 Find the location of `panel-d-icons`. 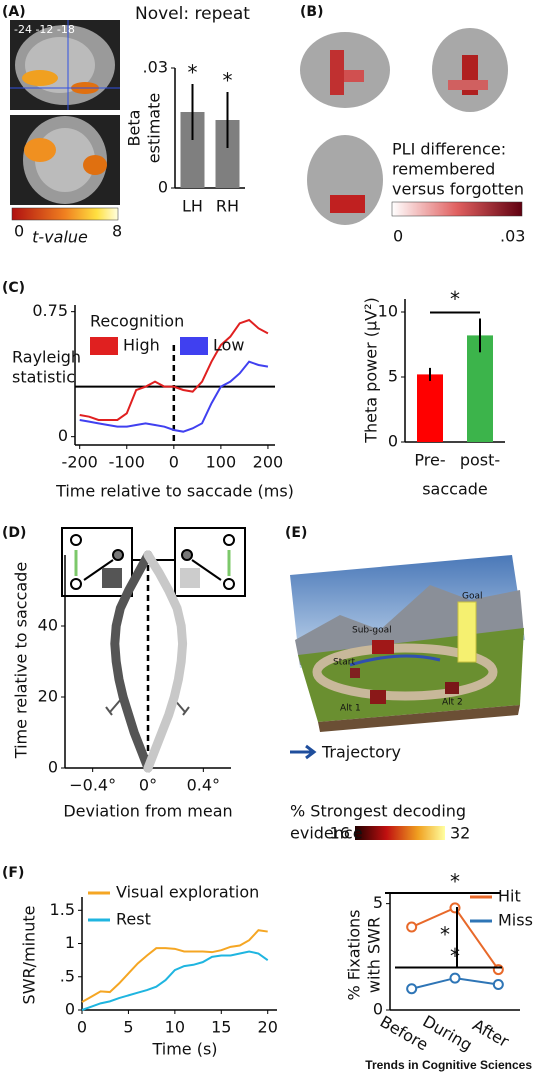

panel-d-icons is located at coordinates (153, 621).